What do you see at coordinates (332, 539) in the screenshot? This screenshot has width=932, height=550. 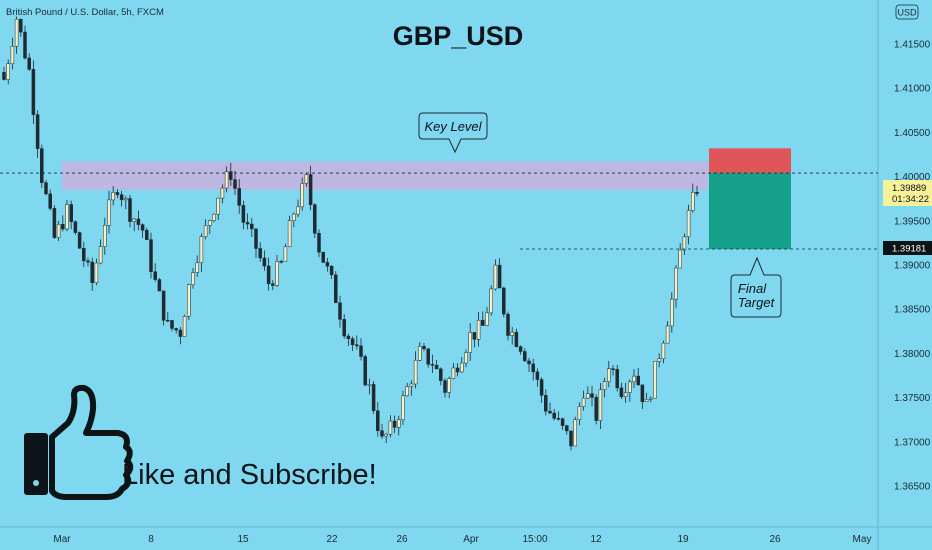 I see `x-tick-label: 22` at bounding box center [332, 539].